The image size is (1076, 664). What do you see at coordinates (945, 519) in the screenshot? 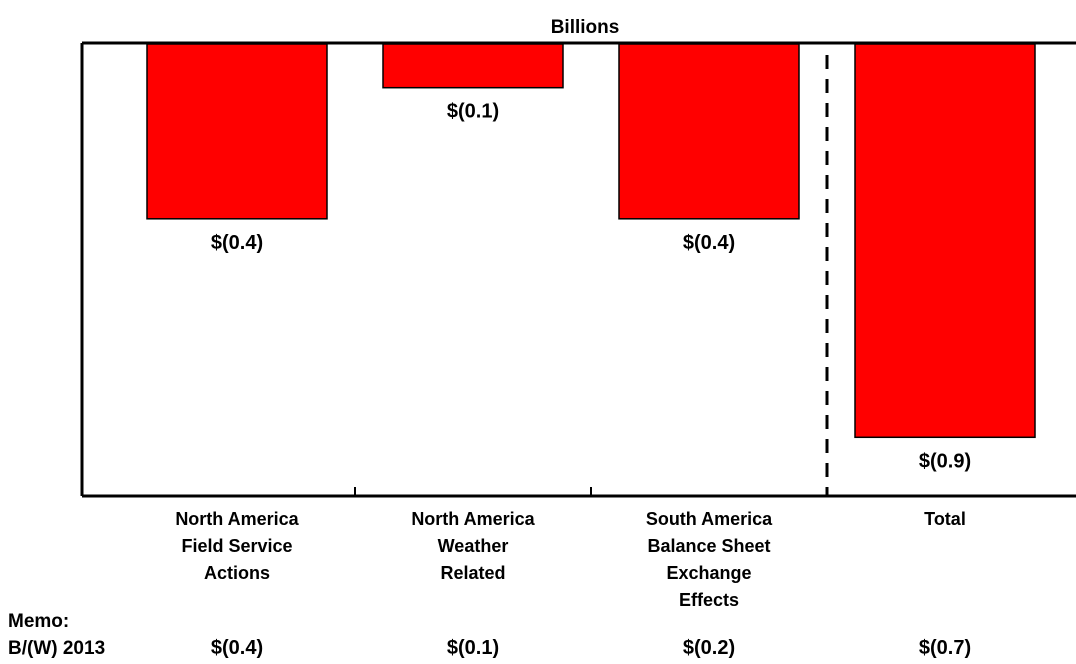
I see `x-tick-label: Total` at bounding box center [945, 519].